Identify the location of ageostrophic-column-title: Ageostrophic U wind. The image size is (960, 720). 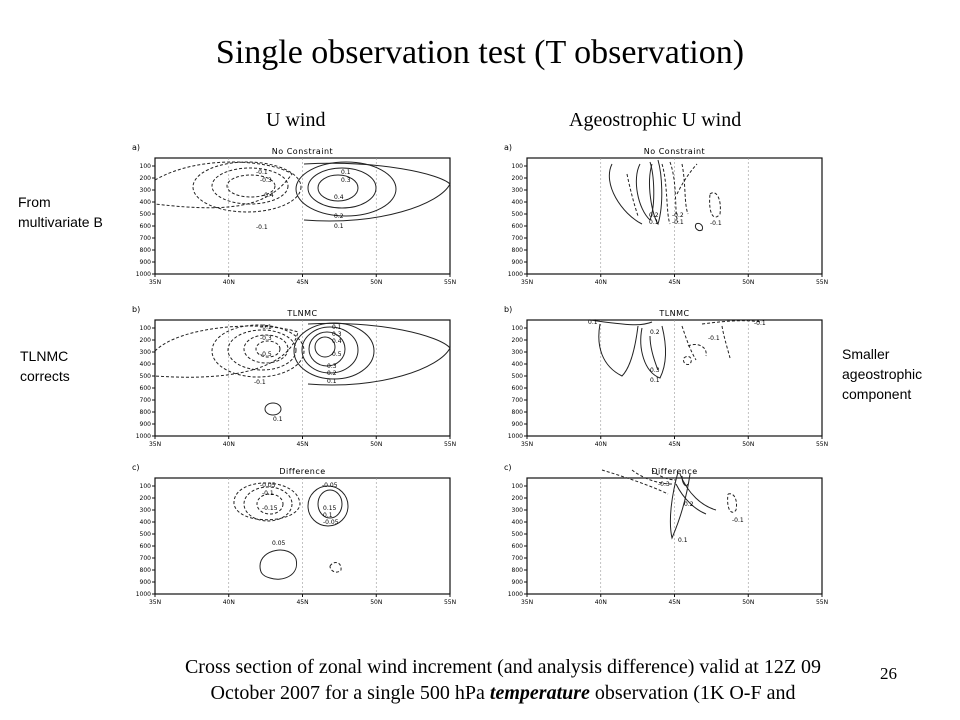
(655, 120).